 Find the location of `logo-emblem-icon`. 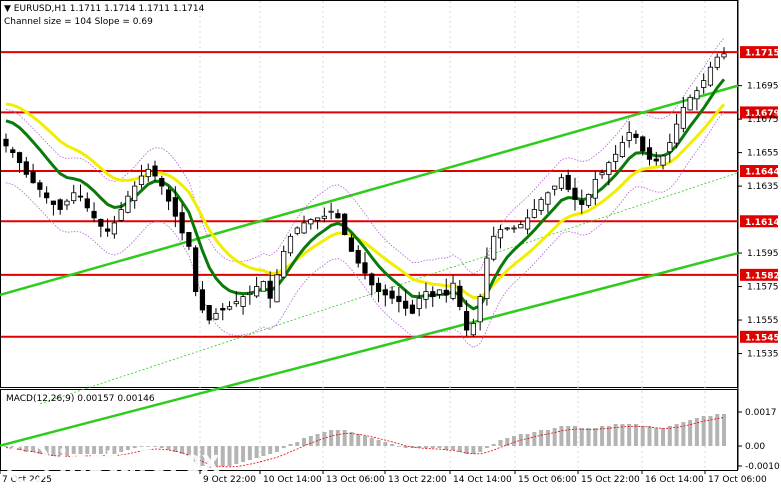

logo-emblem-icon is located at coordinates (28, 463).